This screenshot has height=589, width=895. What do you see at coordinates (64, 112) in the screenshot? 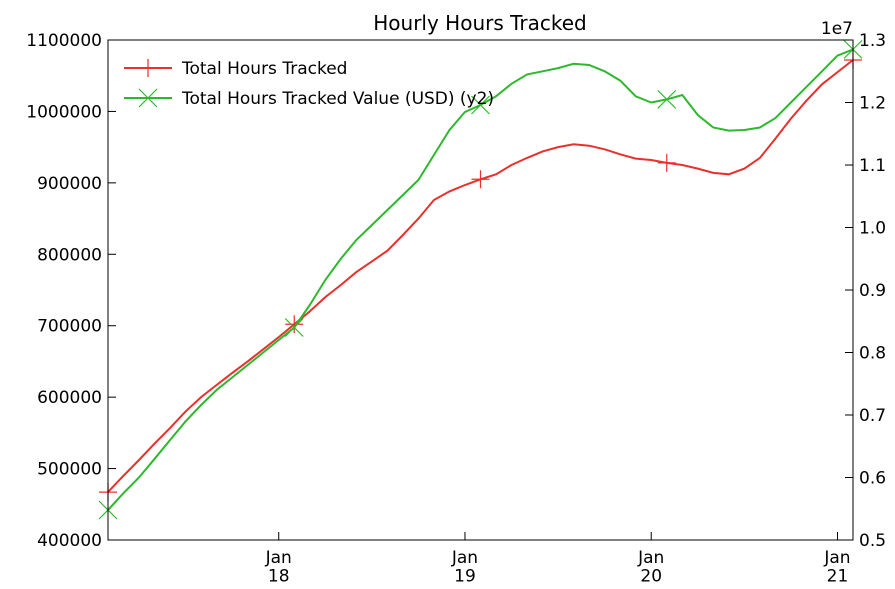
I see `y-tick-label: 1000000` at bounding box center [64, 112].